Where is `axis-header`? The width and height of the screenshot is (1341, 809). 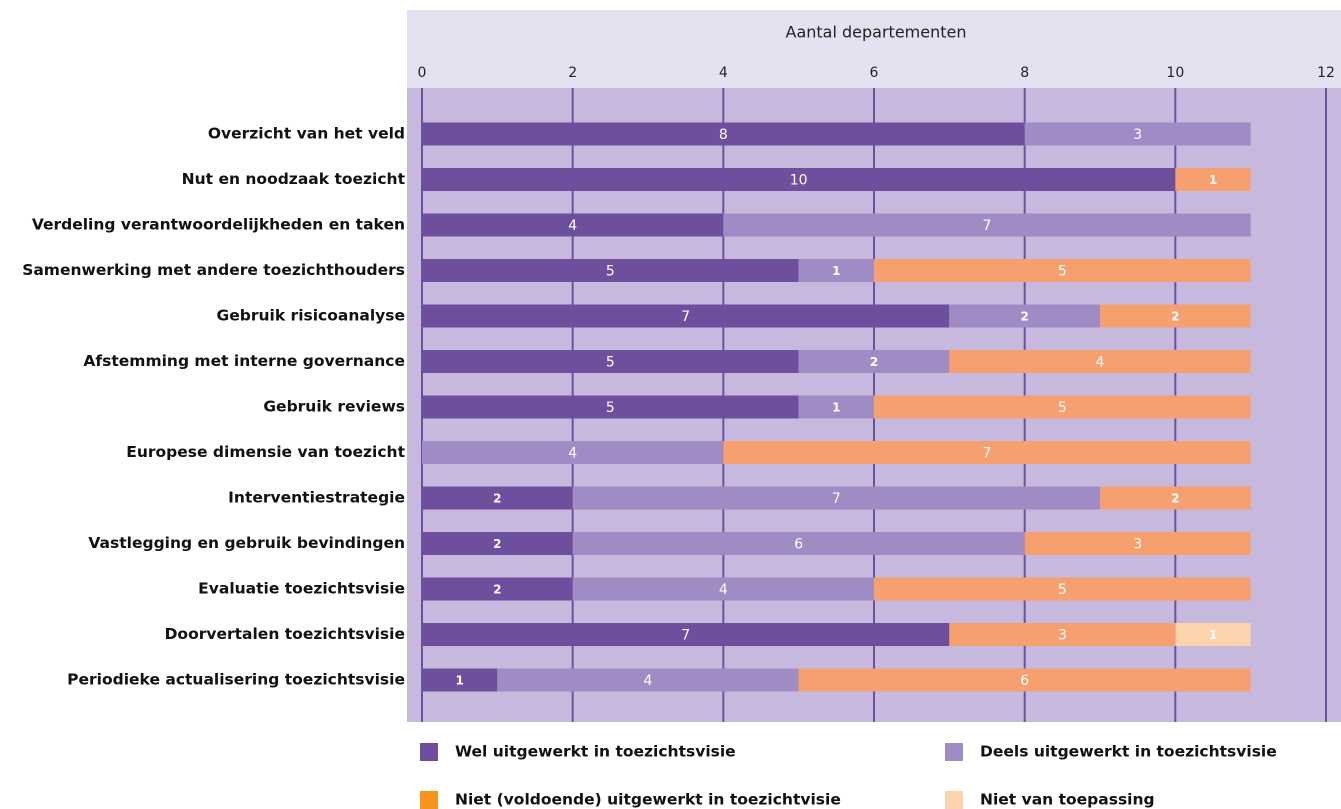
axis-header is located at coordinates (874, 50).